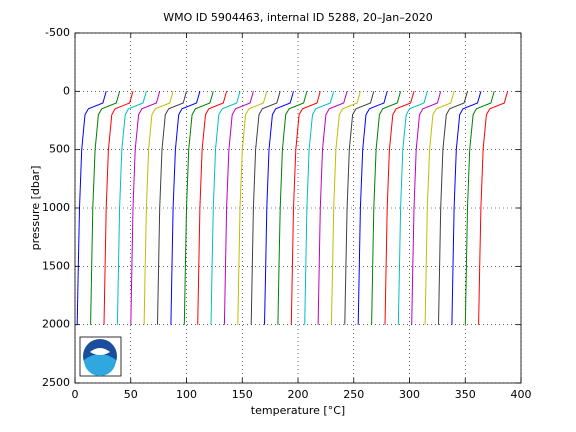 The height and width of the screenshot is (432, 576). I want to click on x-tick-label: 100, so click(186, 394).